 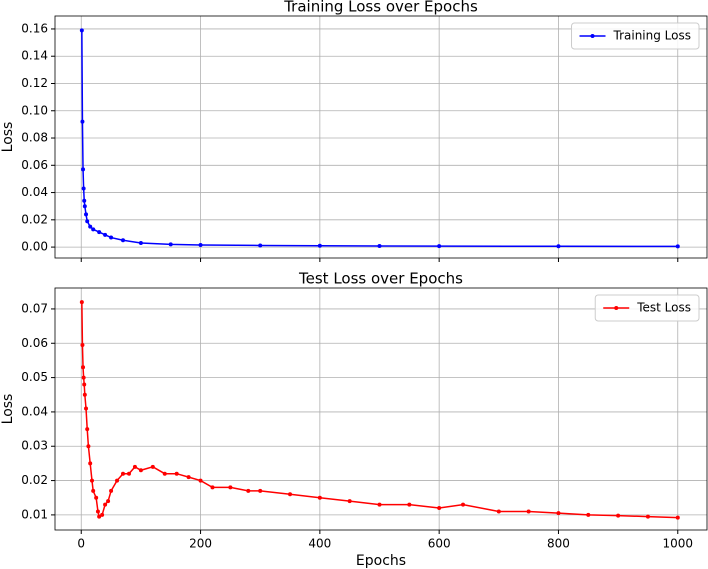 I want to click on y-tick-label: 0.10, so click(x=34, y=110).